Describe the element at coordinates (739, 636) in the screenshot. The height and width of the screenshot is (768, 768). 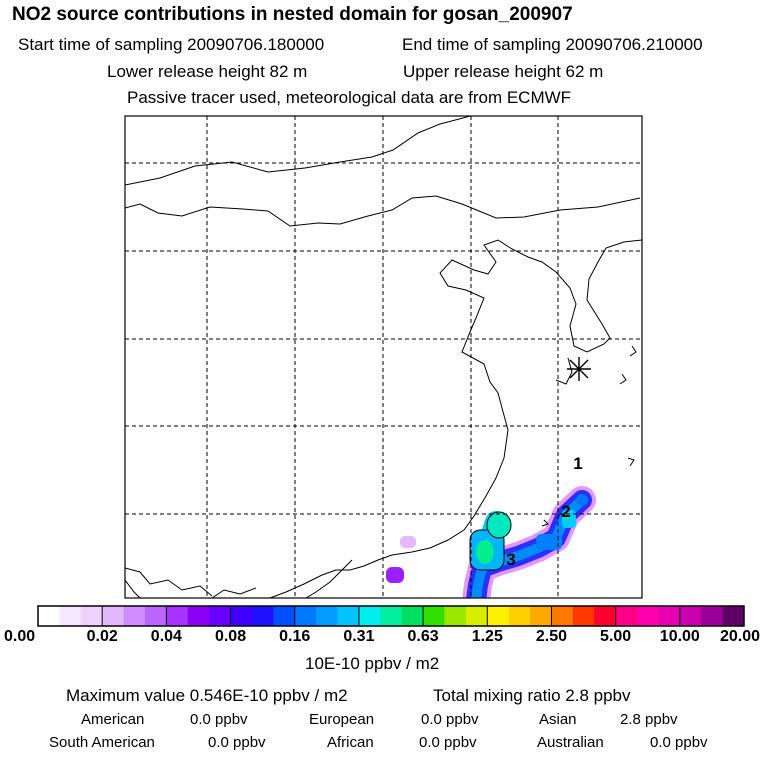
I see `colorbar-tick-label: 20.00` at that location.